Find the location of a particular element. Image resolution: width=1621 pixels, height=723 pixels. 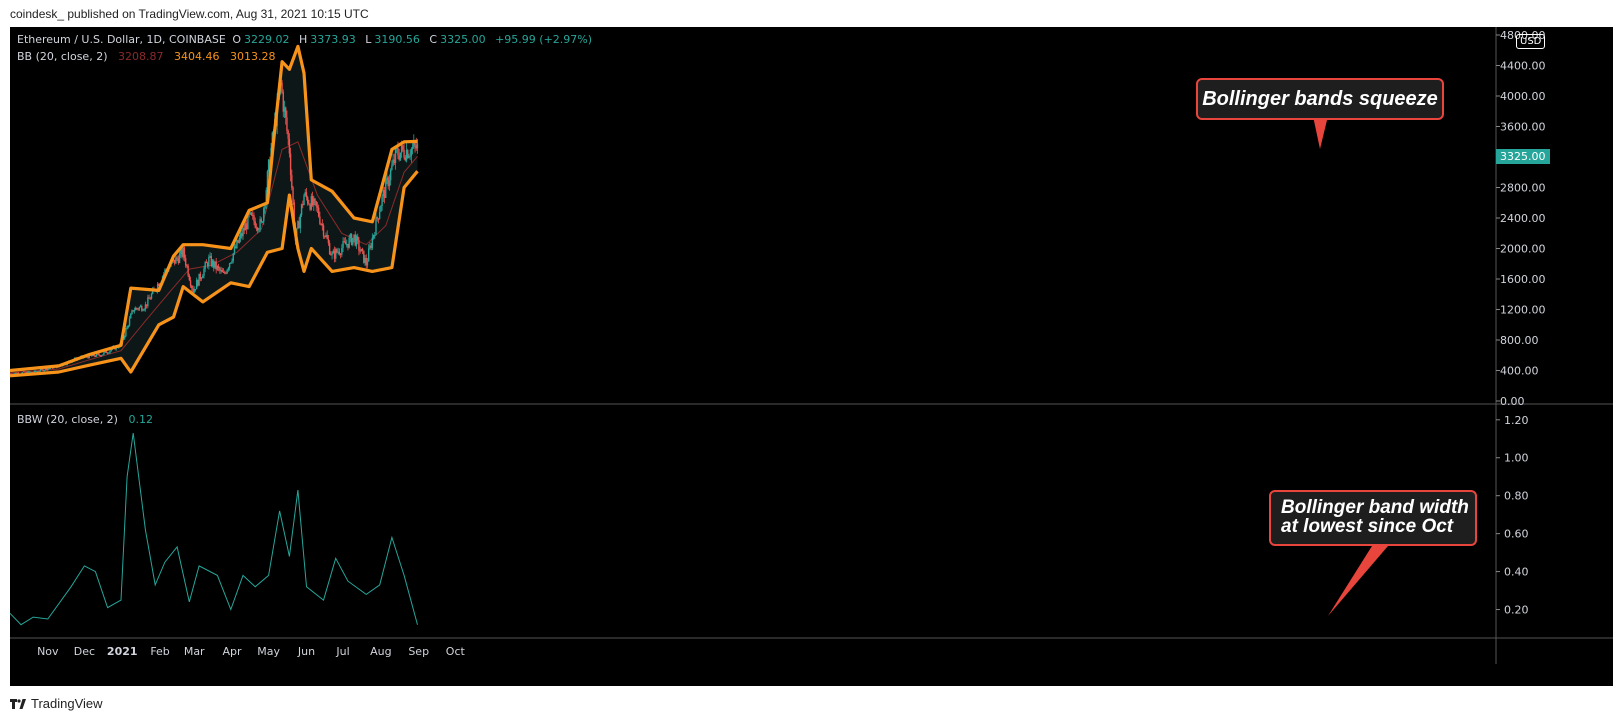

ohlc-close: 3325.00 is located at coordinates (463, 39).